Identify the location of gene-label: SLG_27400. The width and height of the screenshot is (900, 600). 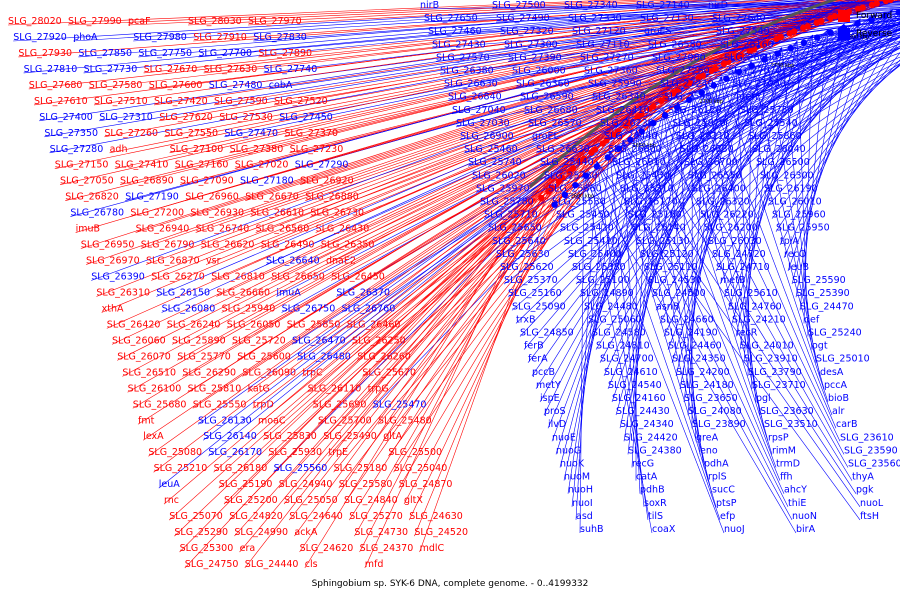
(66, 117).